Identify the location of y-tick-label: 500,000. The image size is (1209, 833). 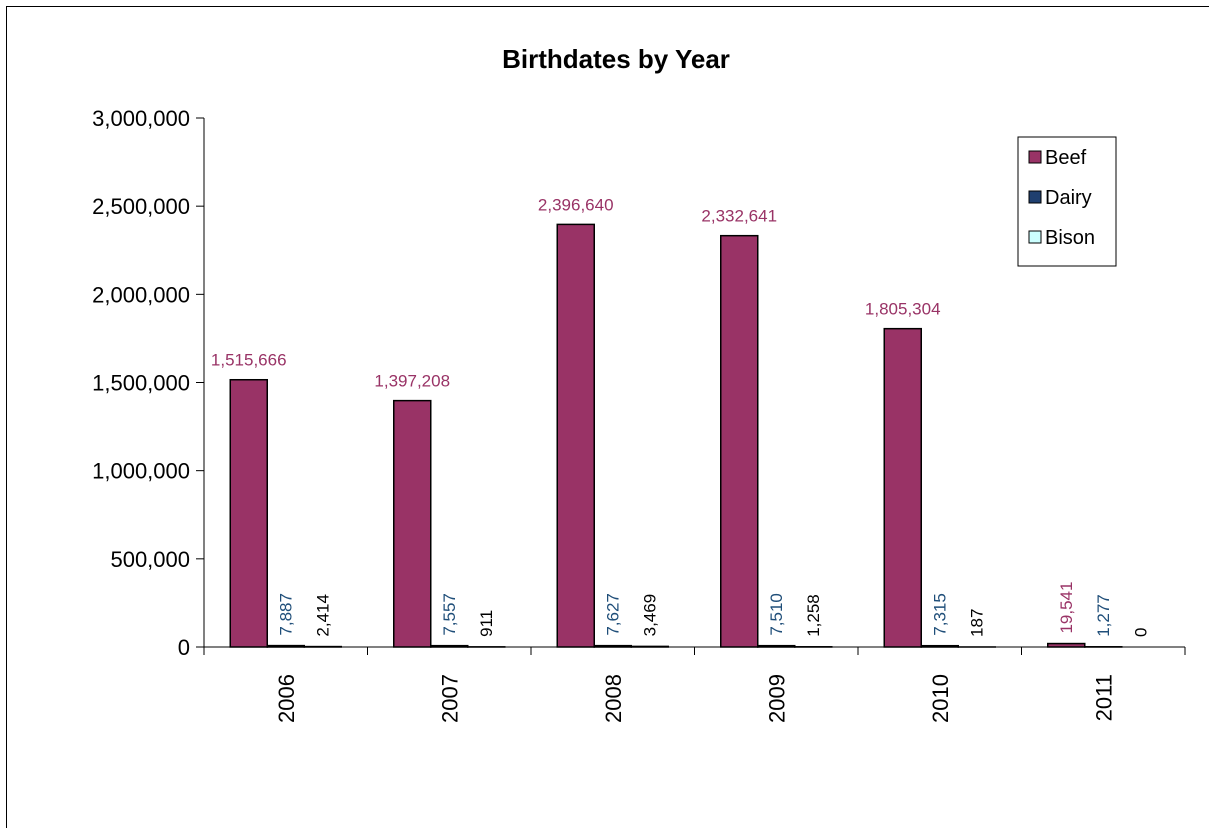
(150, 559).